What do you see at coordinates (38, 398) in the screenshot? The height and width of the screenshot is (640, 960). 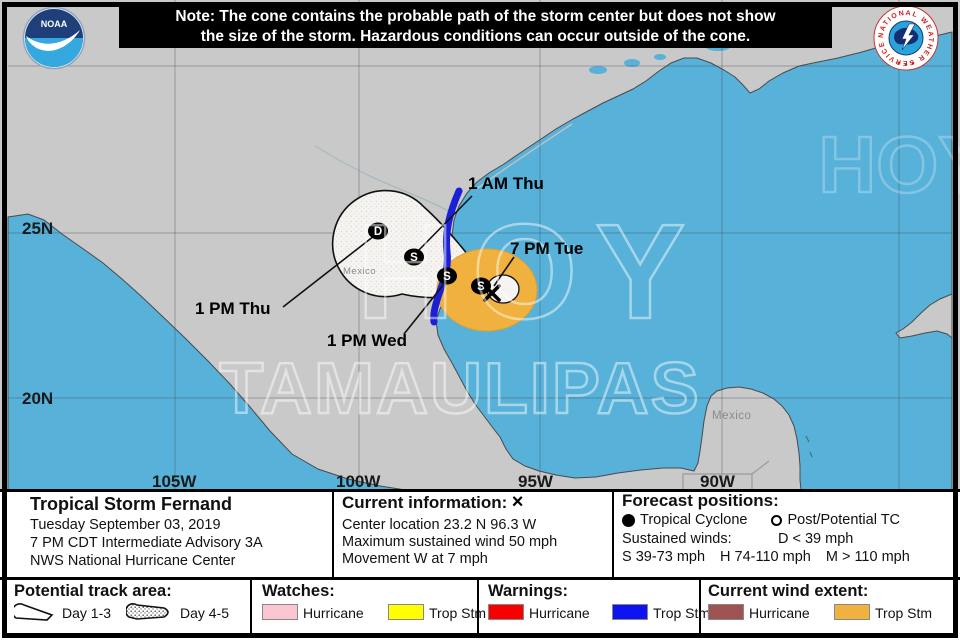 I see `lat-label-20n: 20N` at bounding box center [38, 398].